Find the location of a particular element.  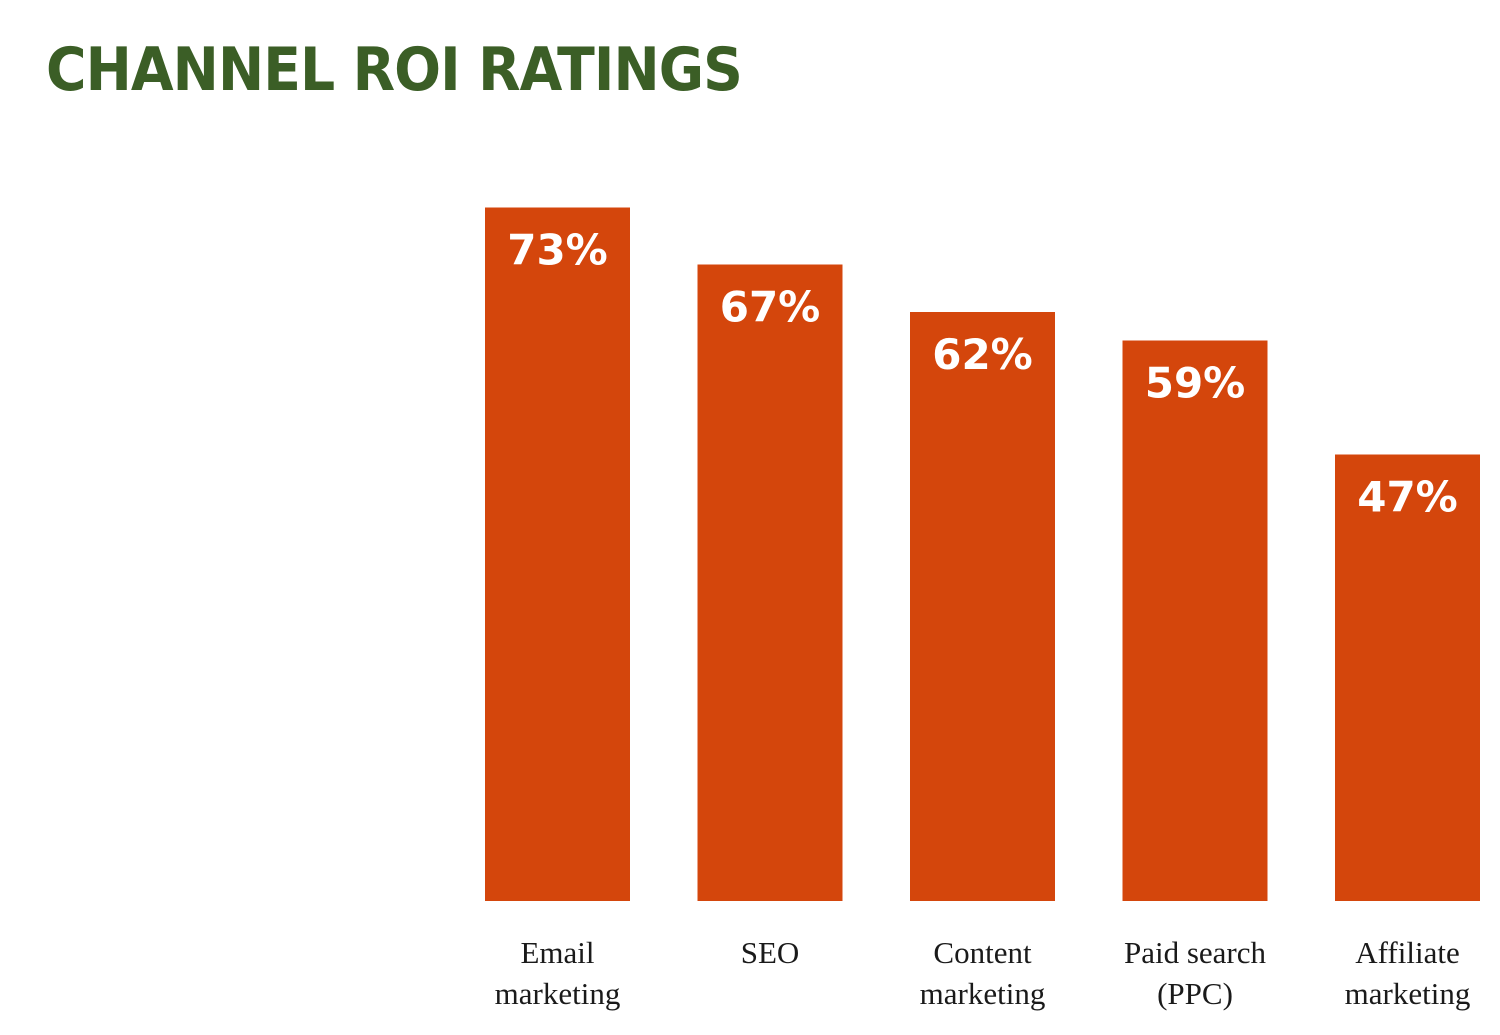

category-label-4-line-1: marketing is located at coordinates (1408, 993).